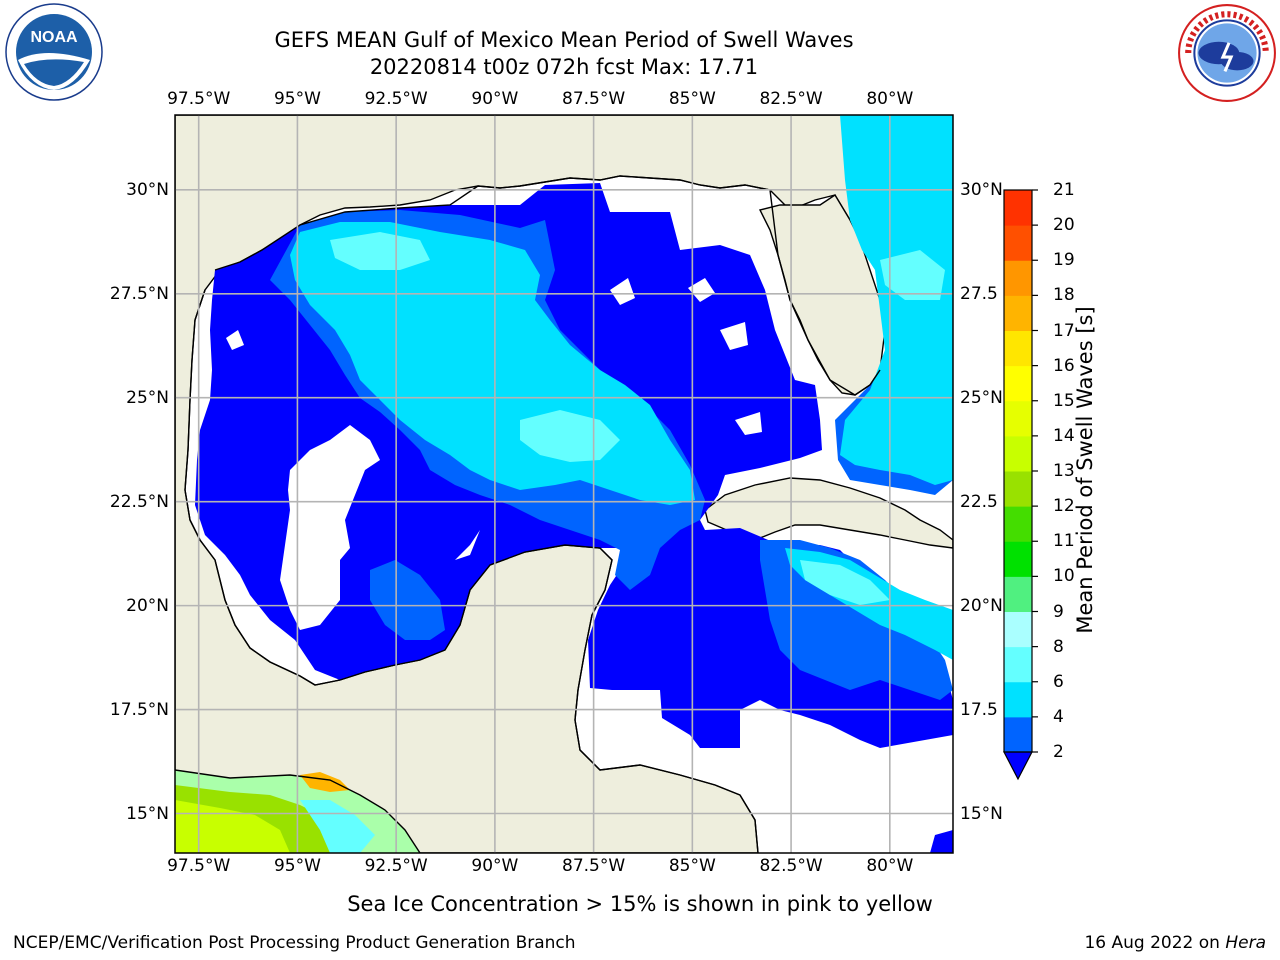 The image size is (1280, 960). What do you see at coordinates (890, 866) in the screenshot?
I see `longitude-label-bottom: 80°W` at bounding box center [890, 866].